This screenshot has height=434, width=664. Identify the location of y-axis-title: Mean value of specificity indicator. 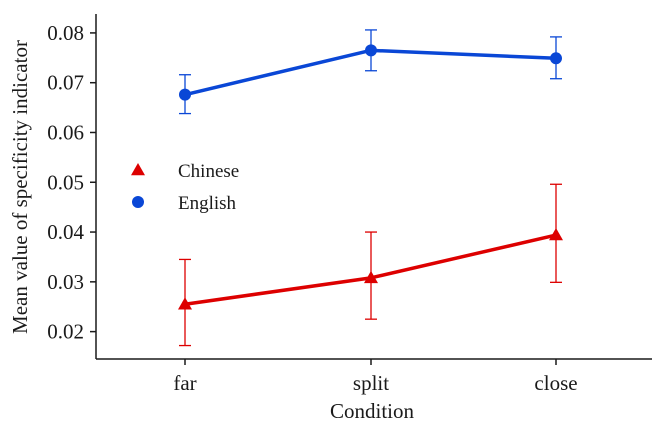
(20, 187).